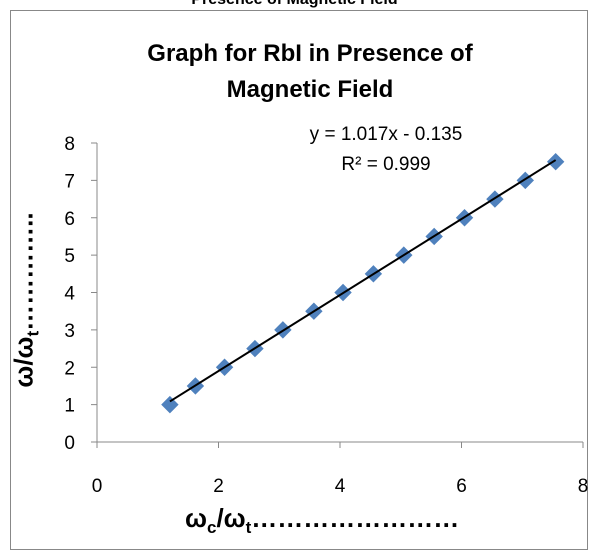 The image size is (589, 550). Describe the element at coordinates (310, 89) in the screenshot. I see `chart-title-line-2: Magnetic Field` at that location.